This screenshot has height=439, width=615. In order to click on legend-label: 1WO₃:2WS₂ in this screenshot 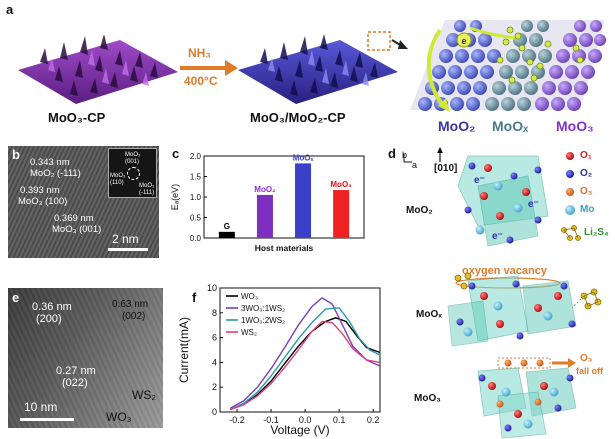, I will do `click(263, 320)`.